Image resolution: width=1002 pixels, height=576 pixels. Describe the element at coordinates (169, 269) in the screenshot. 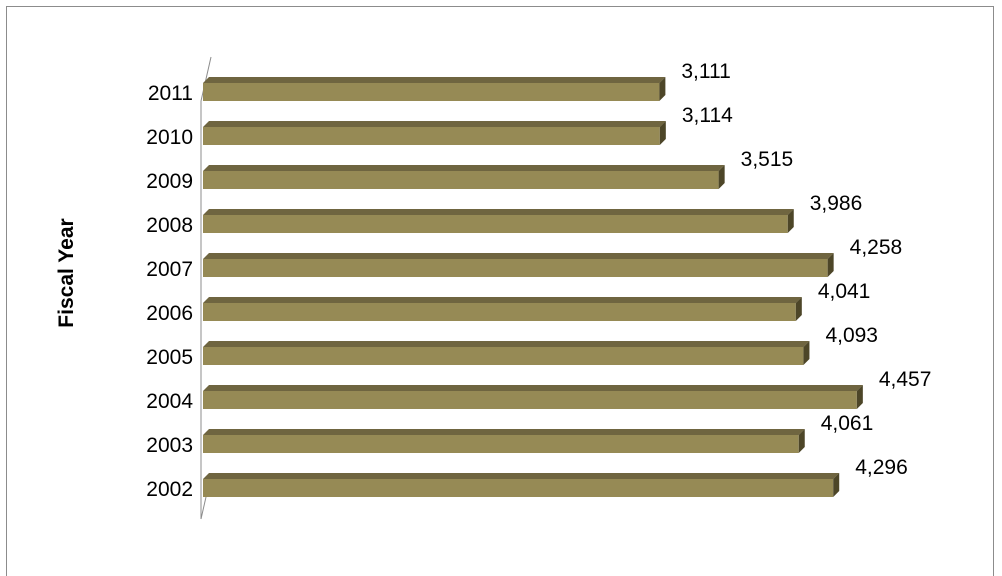

I see `tick-label-2007: 2007` at that location.